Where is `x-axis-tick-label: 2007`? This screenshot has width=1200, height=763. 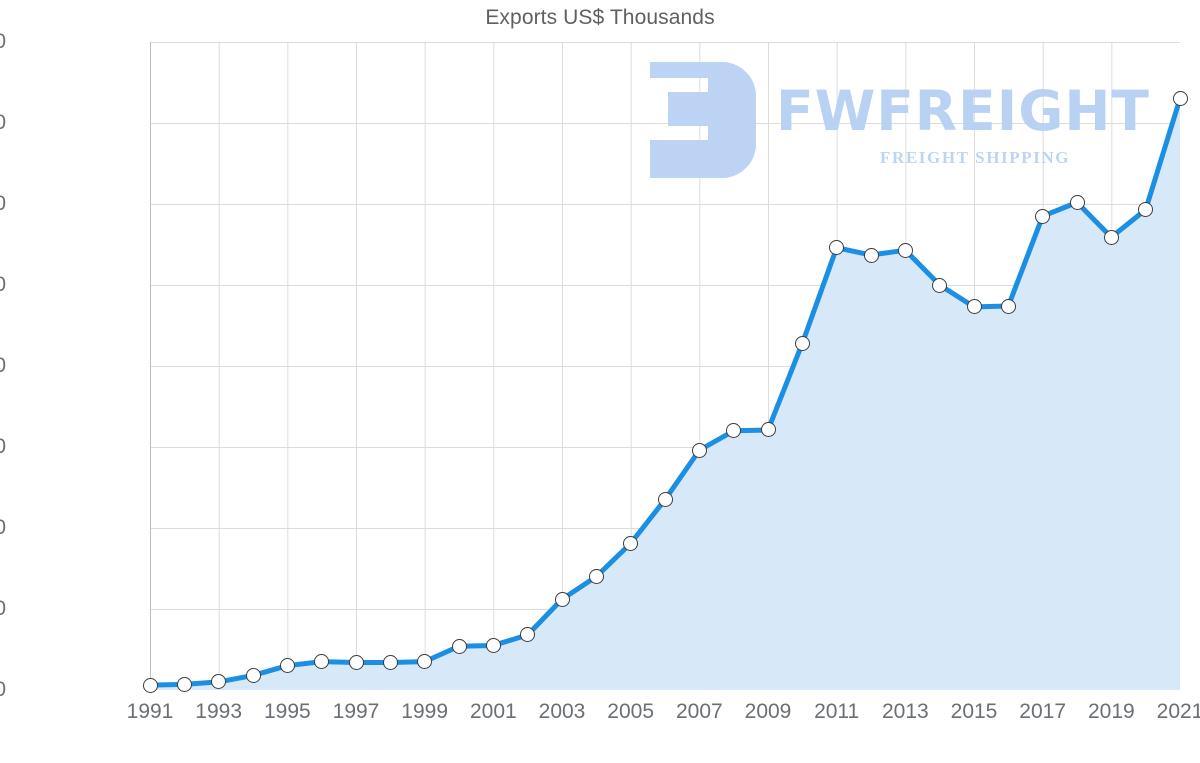 x-axis-tick-label: 2007 is located at coordinates (699, 711).